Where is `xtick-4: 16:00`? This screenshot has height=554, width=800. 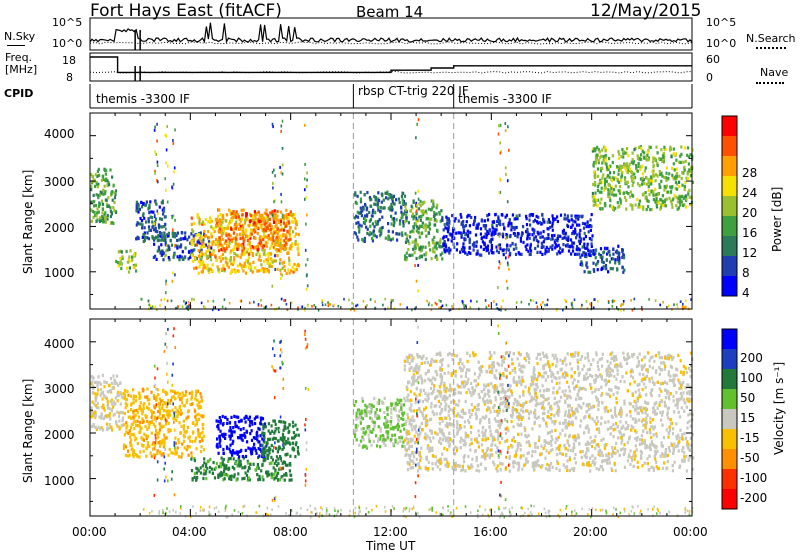
xtick-4: 16:00 is located at coordinates (490, 532).